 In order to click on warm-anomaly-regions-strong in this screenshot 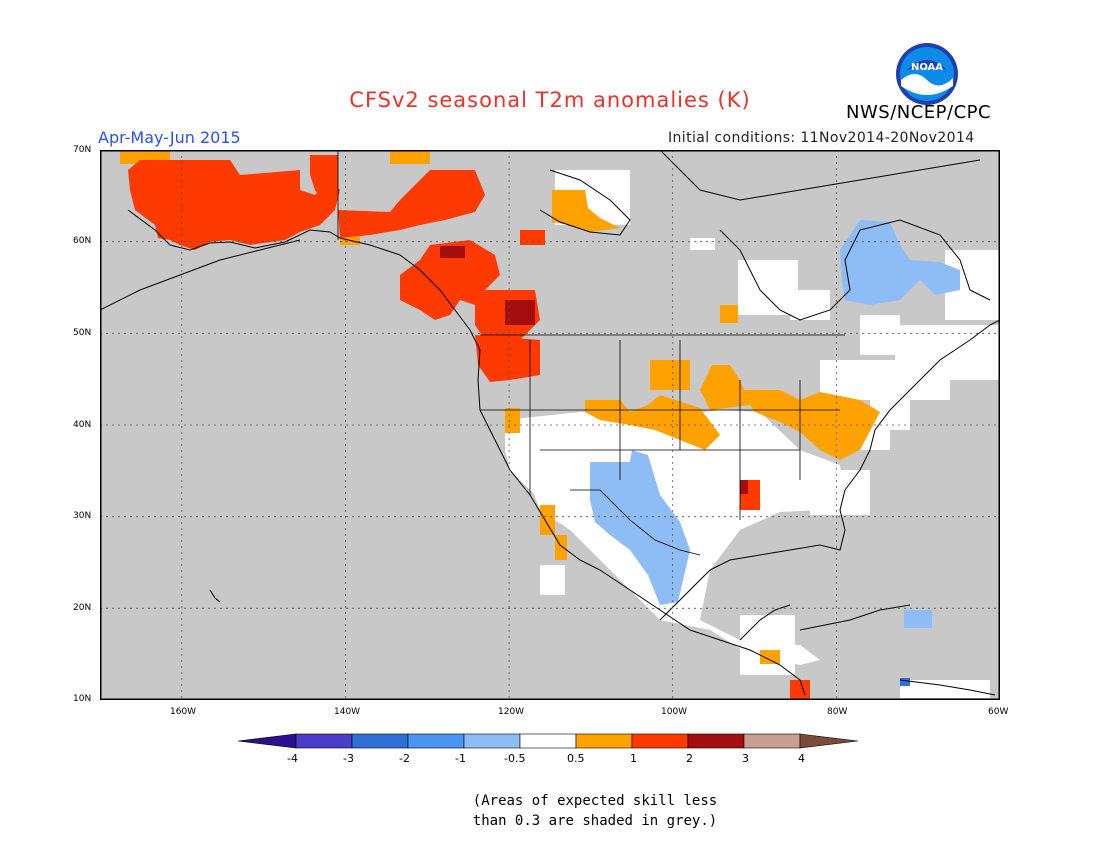, I will do `click(594, 370)`.